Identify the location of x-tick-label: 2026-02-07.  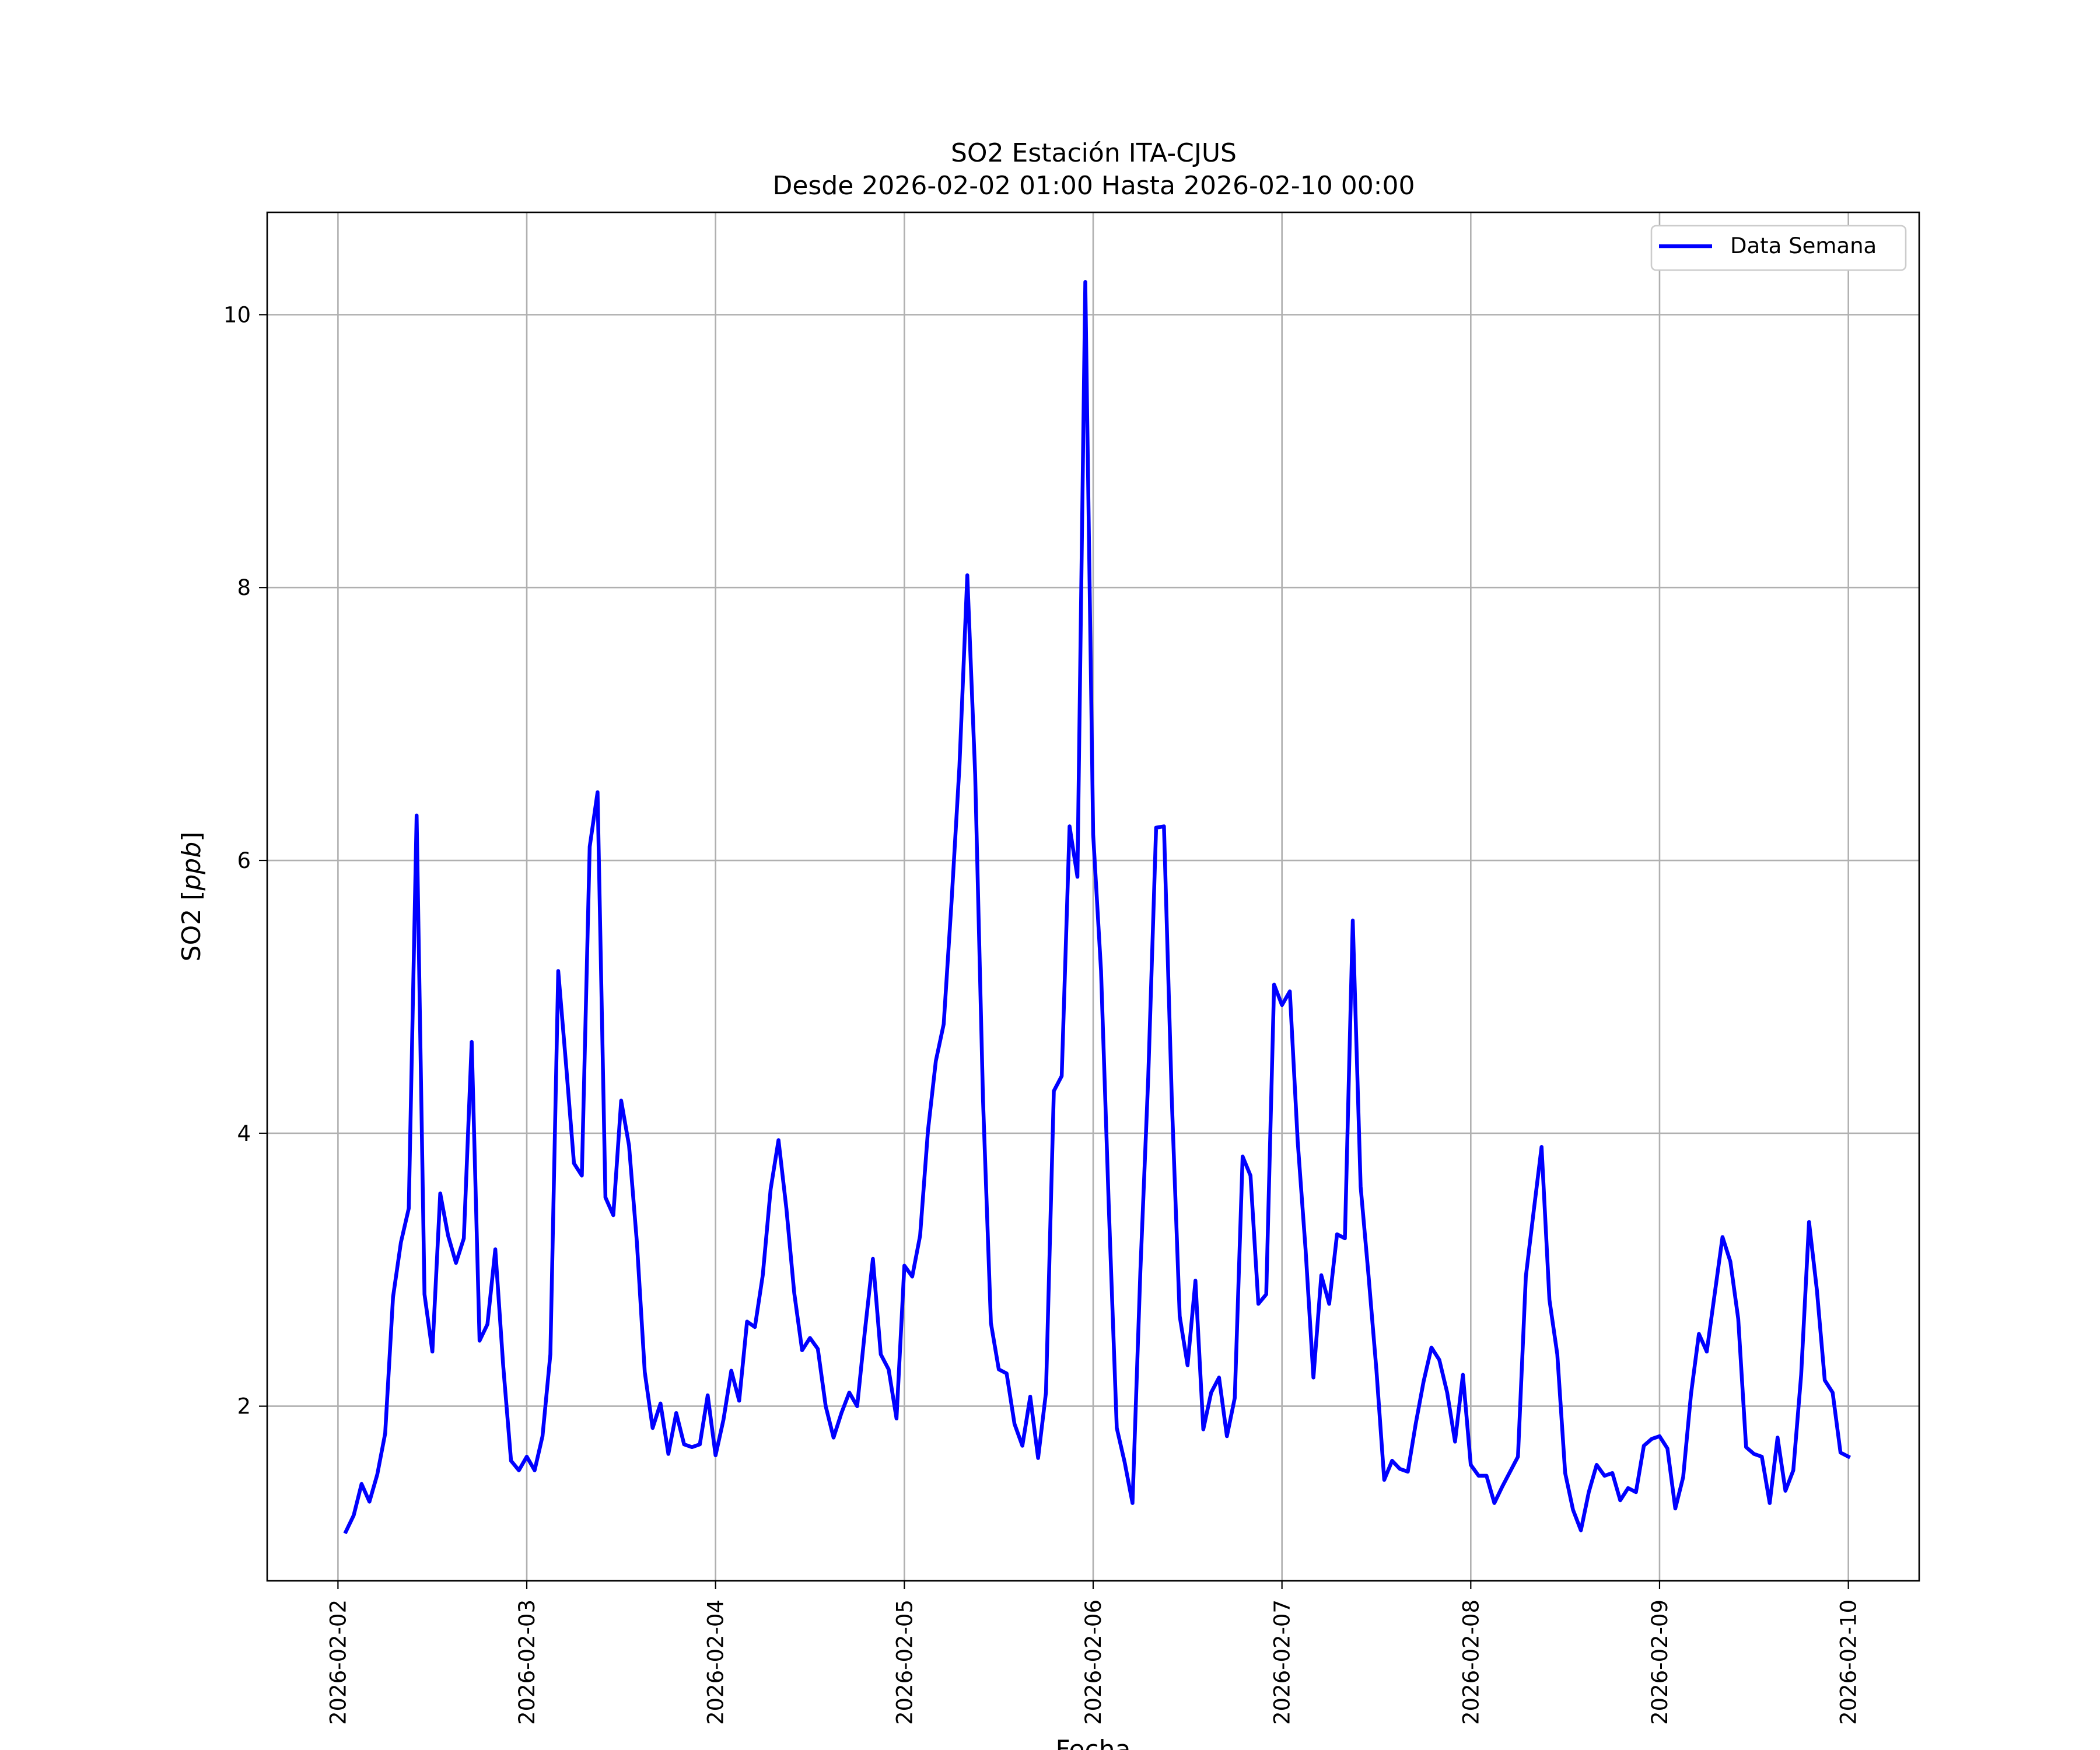
(1282, 1662).